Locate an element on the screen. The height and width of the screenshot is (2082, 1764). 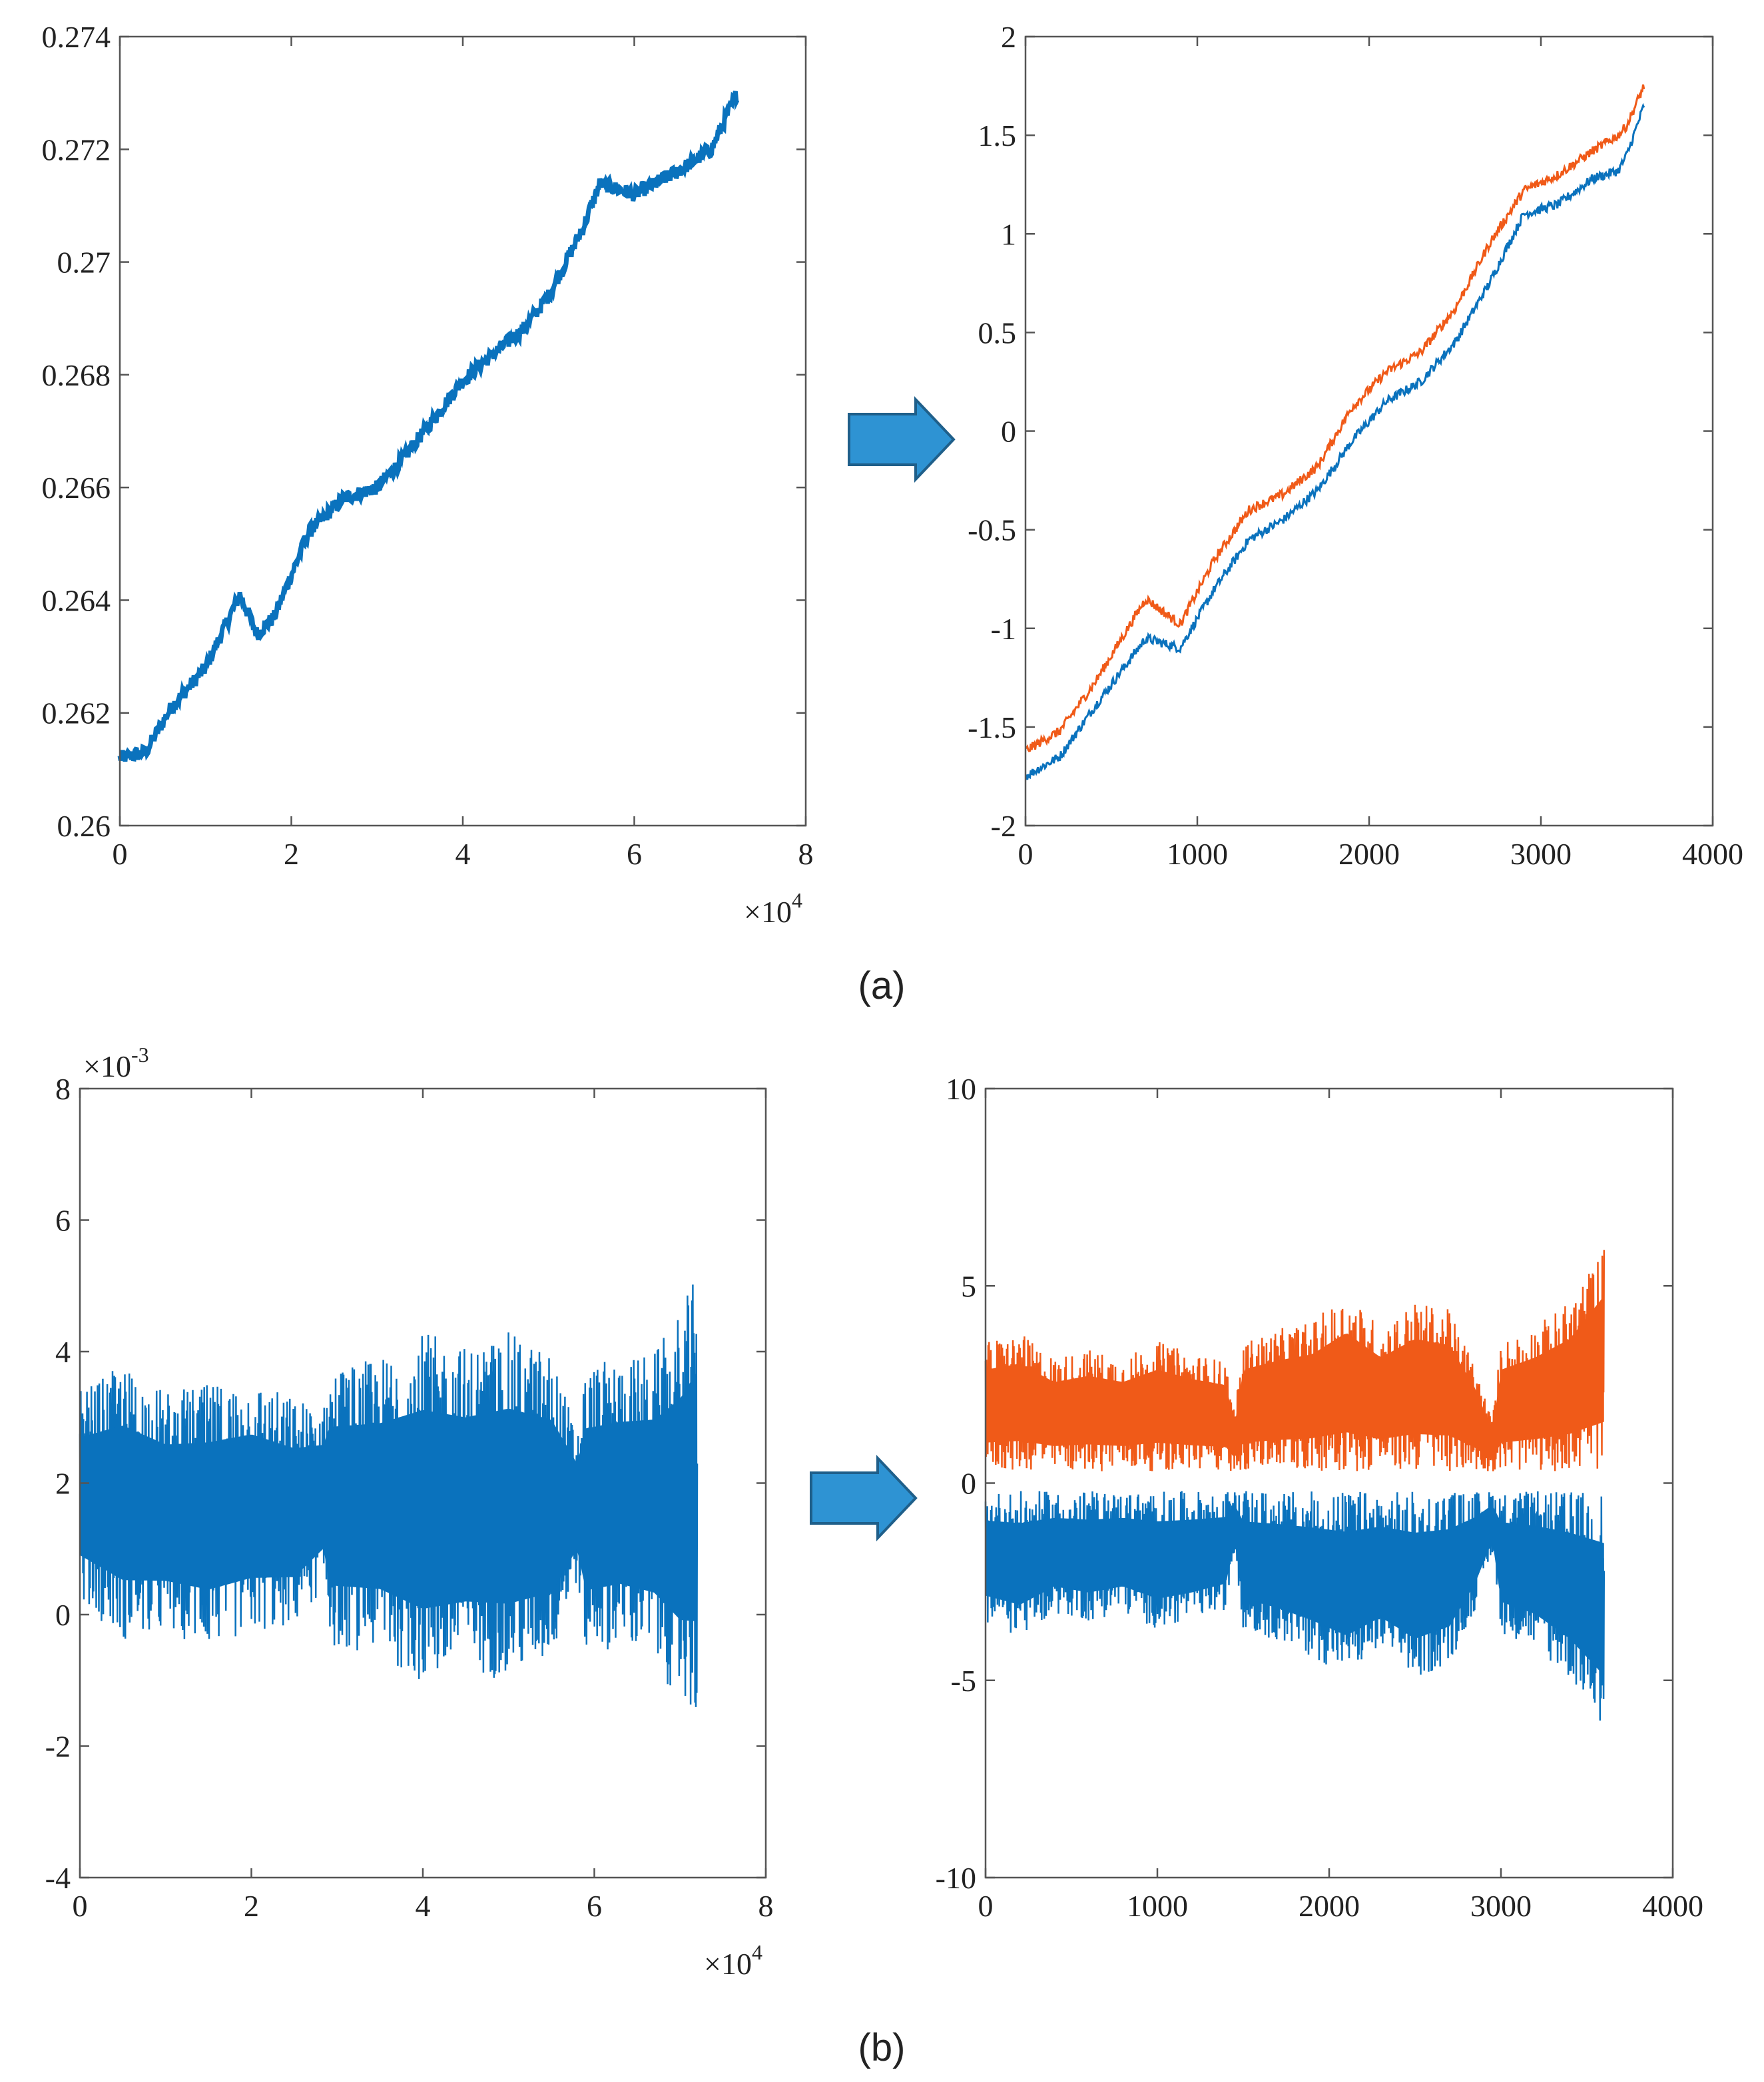
b-right-ytick-label: 5 is located at coordinates (969, 1286).